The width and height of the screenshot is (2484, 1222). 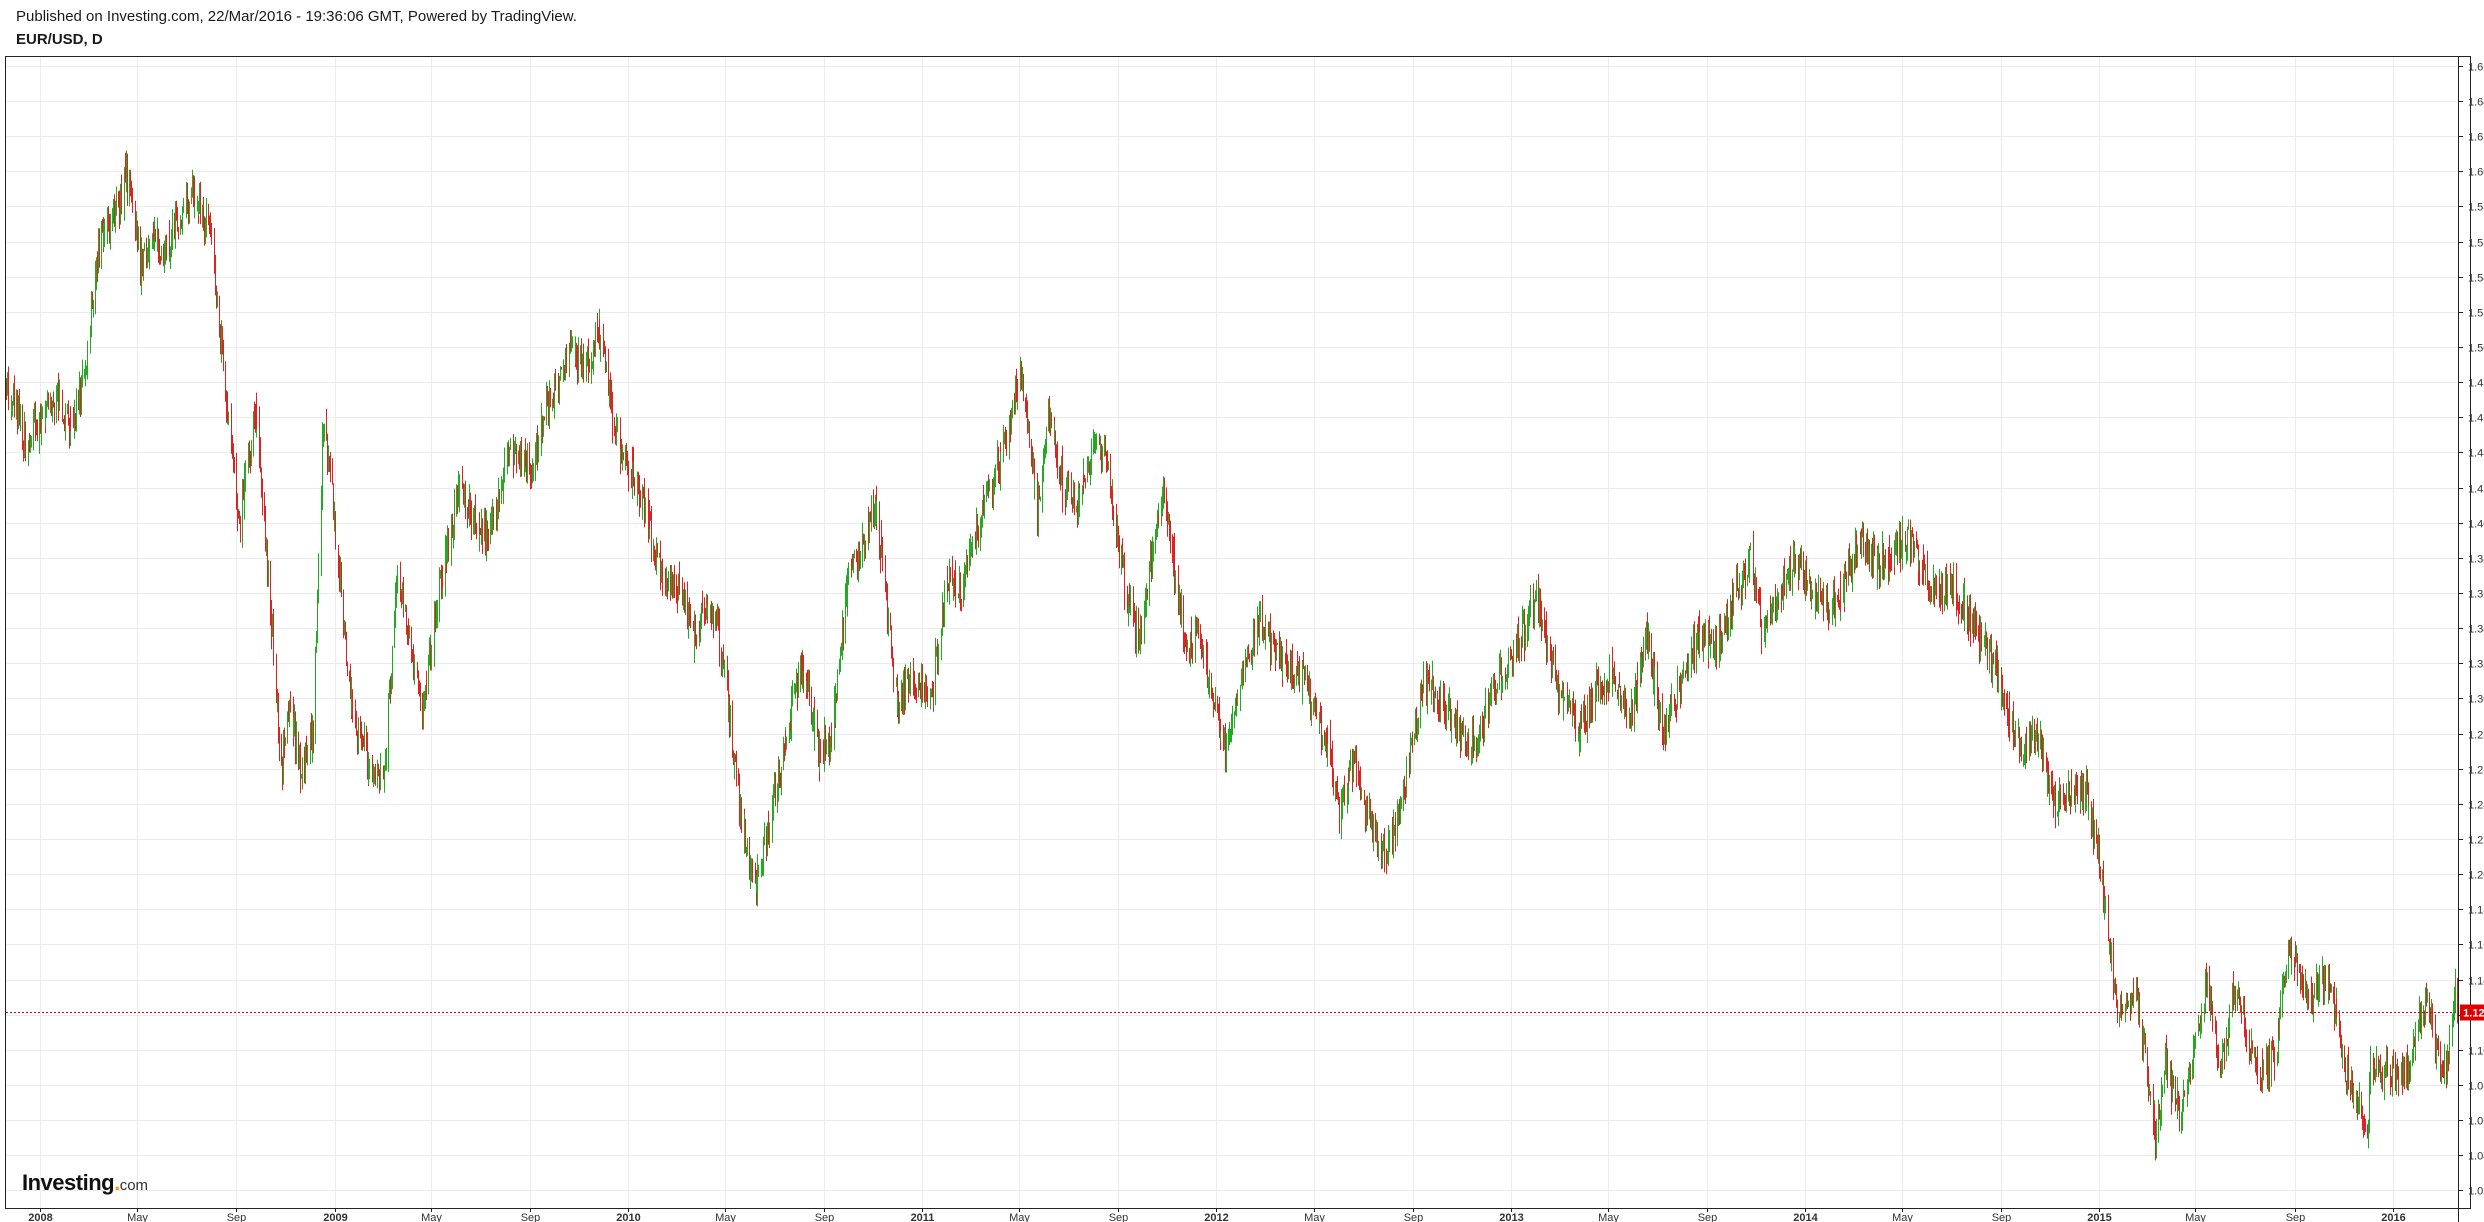 I want to click on price-tick-label: 1.6400, so click(x=2476, y=103).